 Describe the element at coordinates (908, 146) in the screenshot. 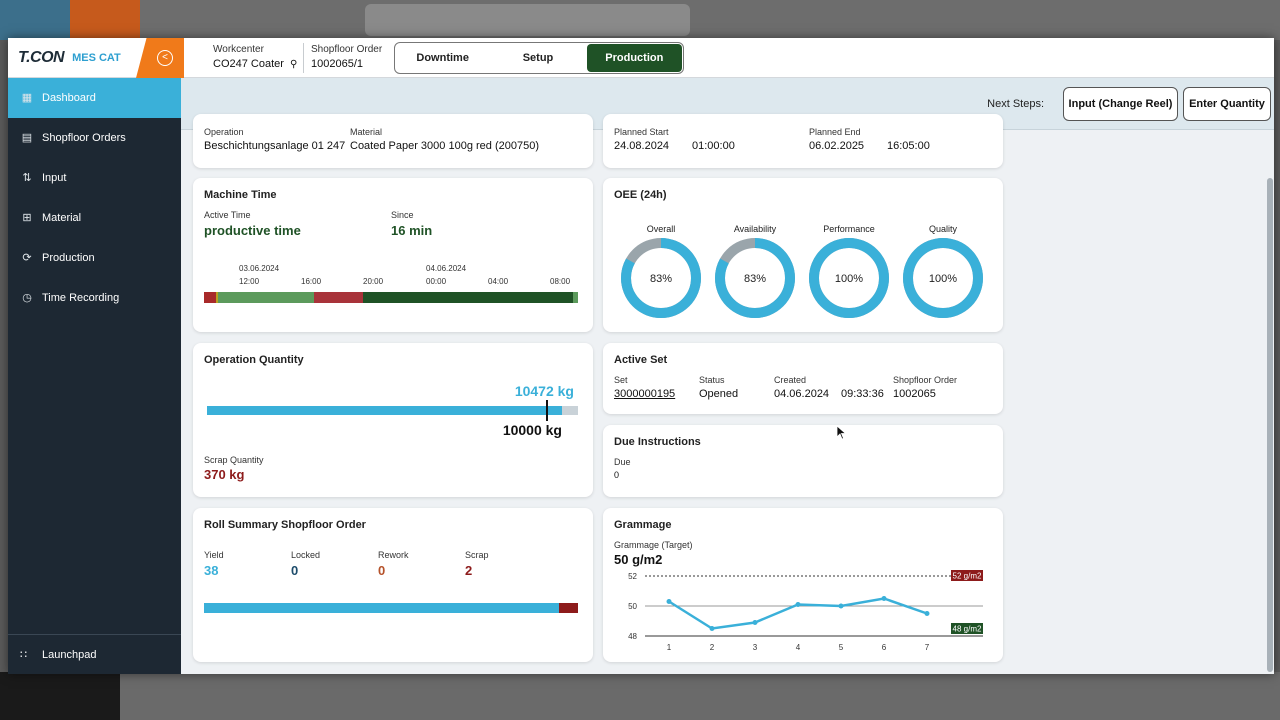

I see `planned-end-time: 16:05:00` at that location.